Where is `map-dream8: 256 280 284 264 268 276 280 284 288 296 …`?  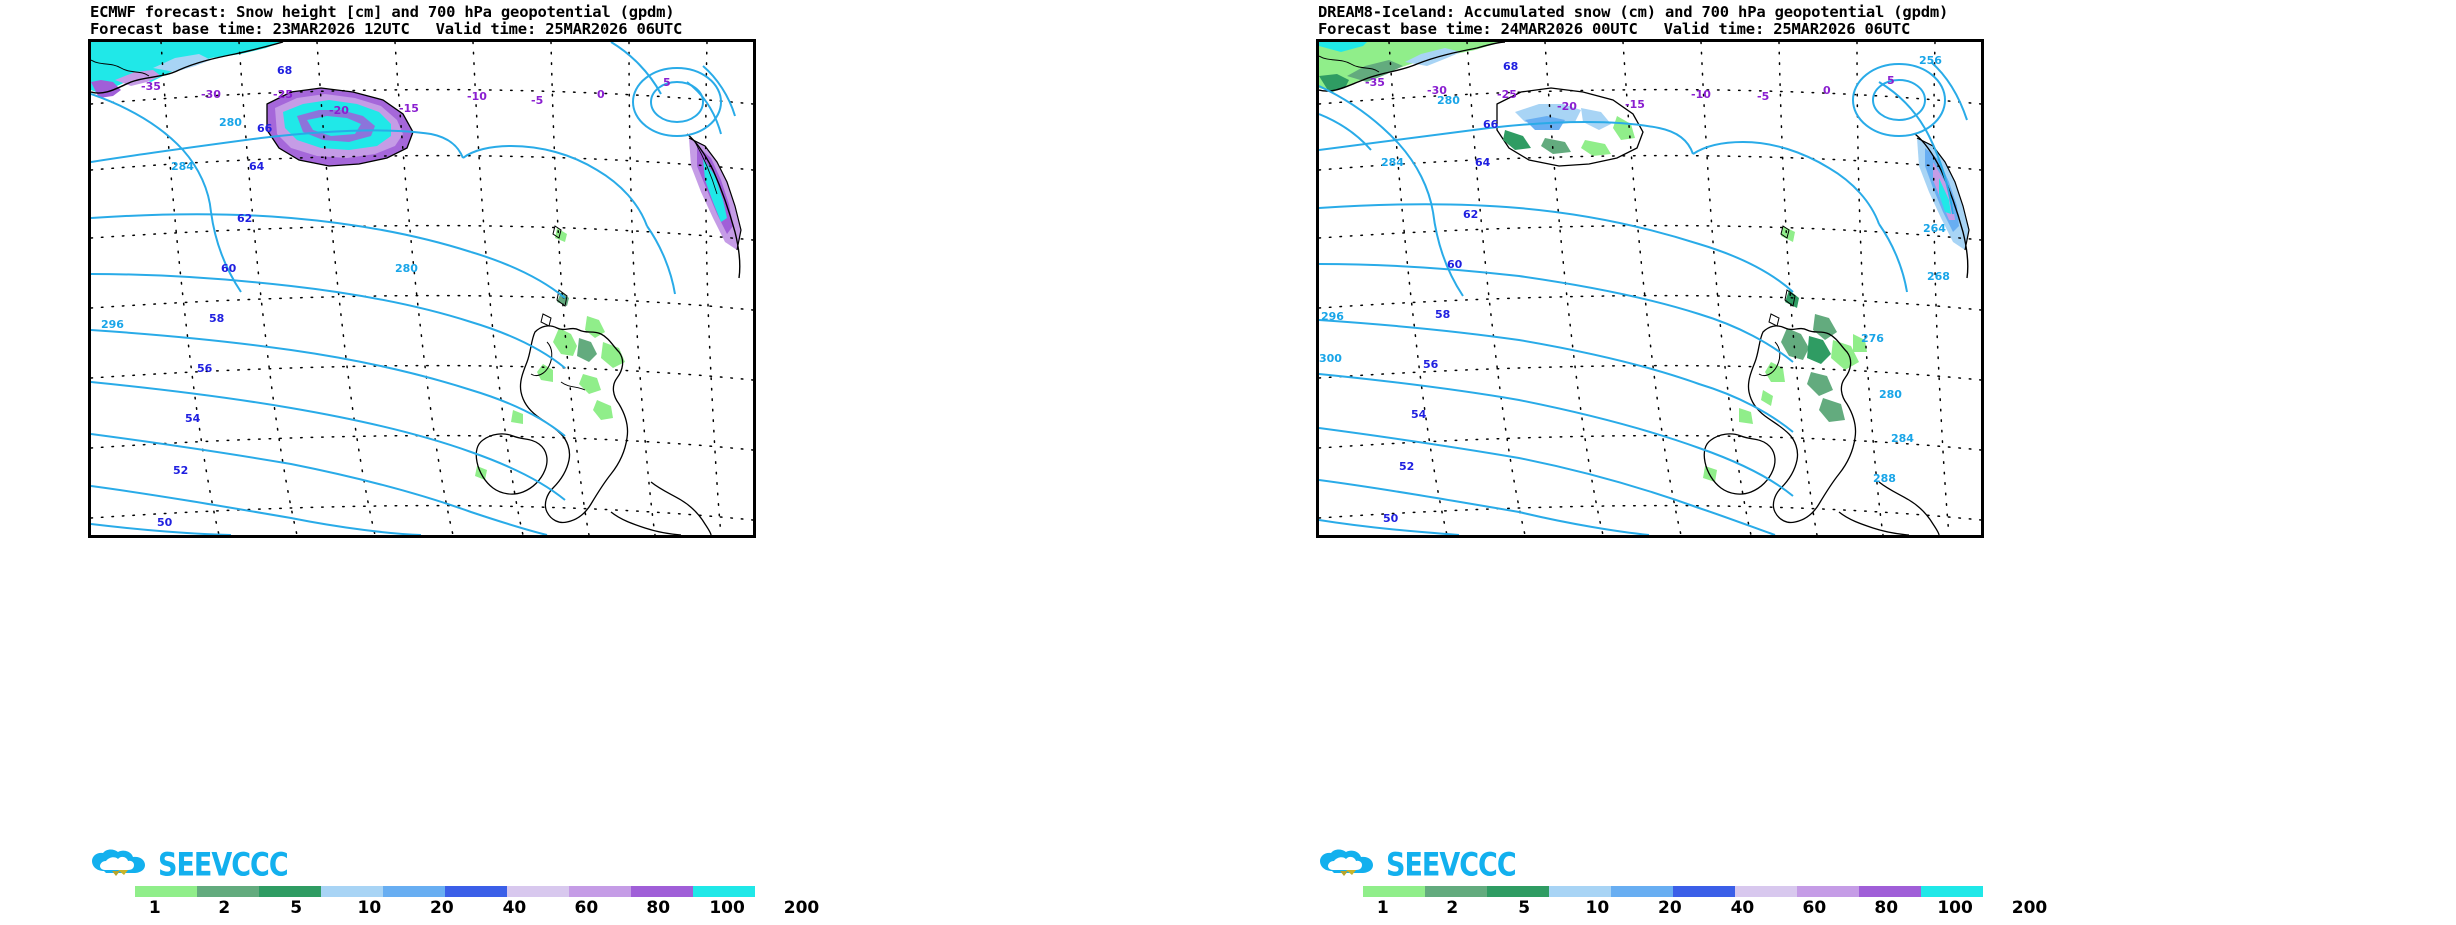
map-dream8: 256 280 284 264 268 276 280 284 288 296 … is located at coordinates (1650, 288).